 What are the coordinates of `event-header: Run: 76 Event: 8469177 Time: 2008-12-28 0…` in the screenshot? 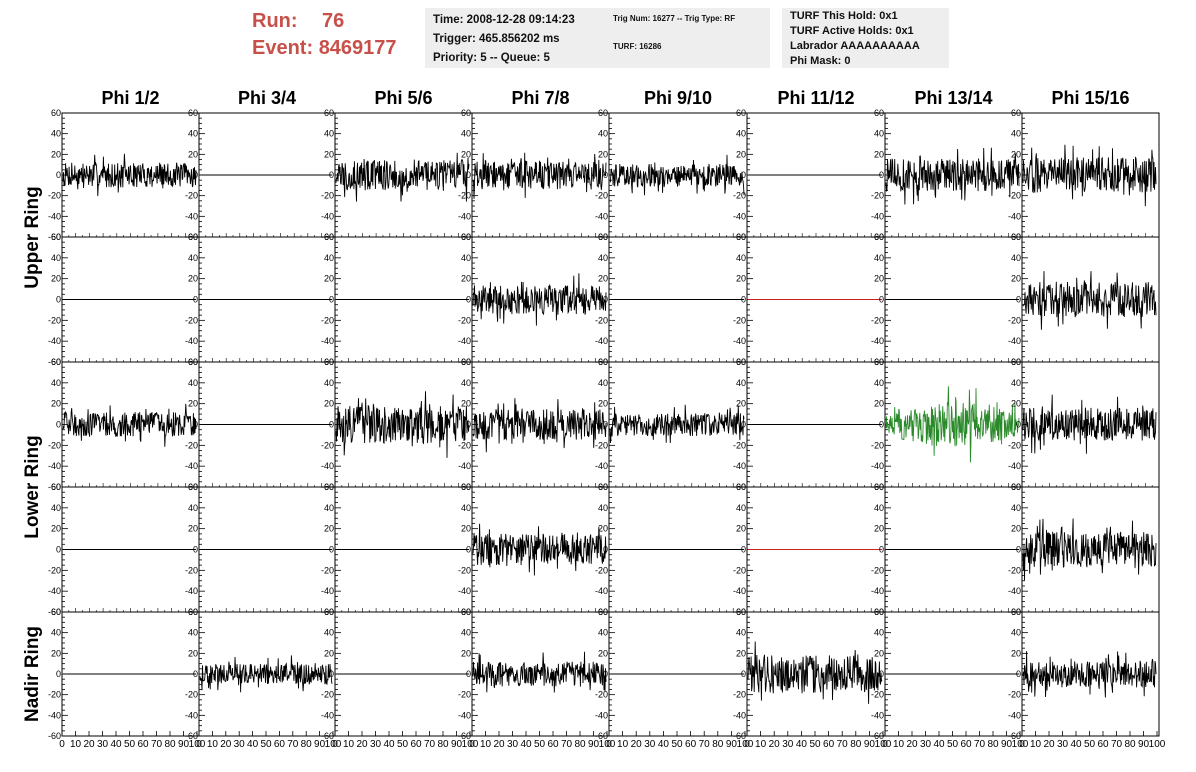 It's located at (598, 40).